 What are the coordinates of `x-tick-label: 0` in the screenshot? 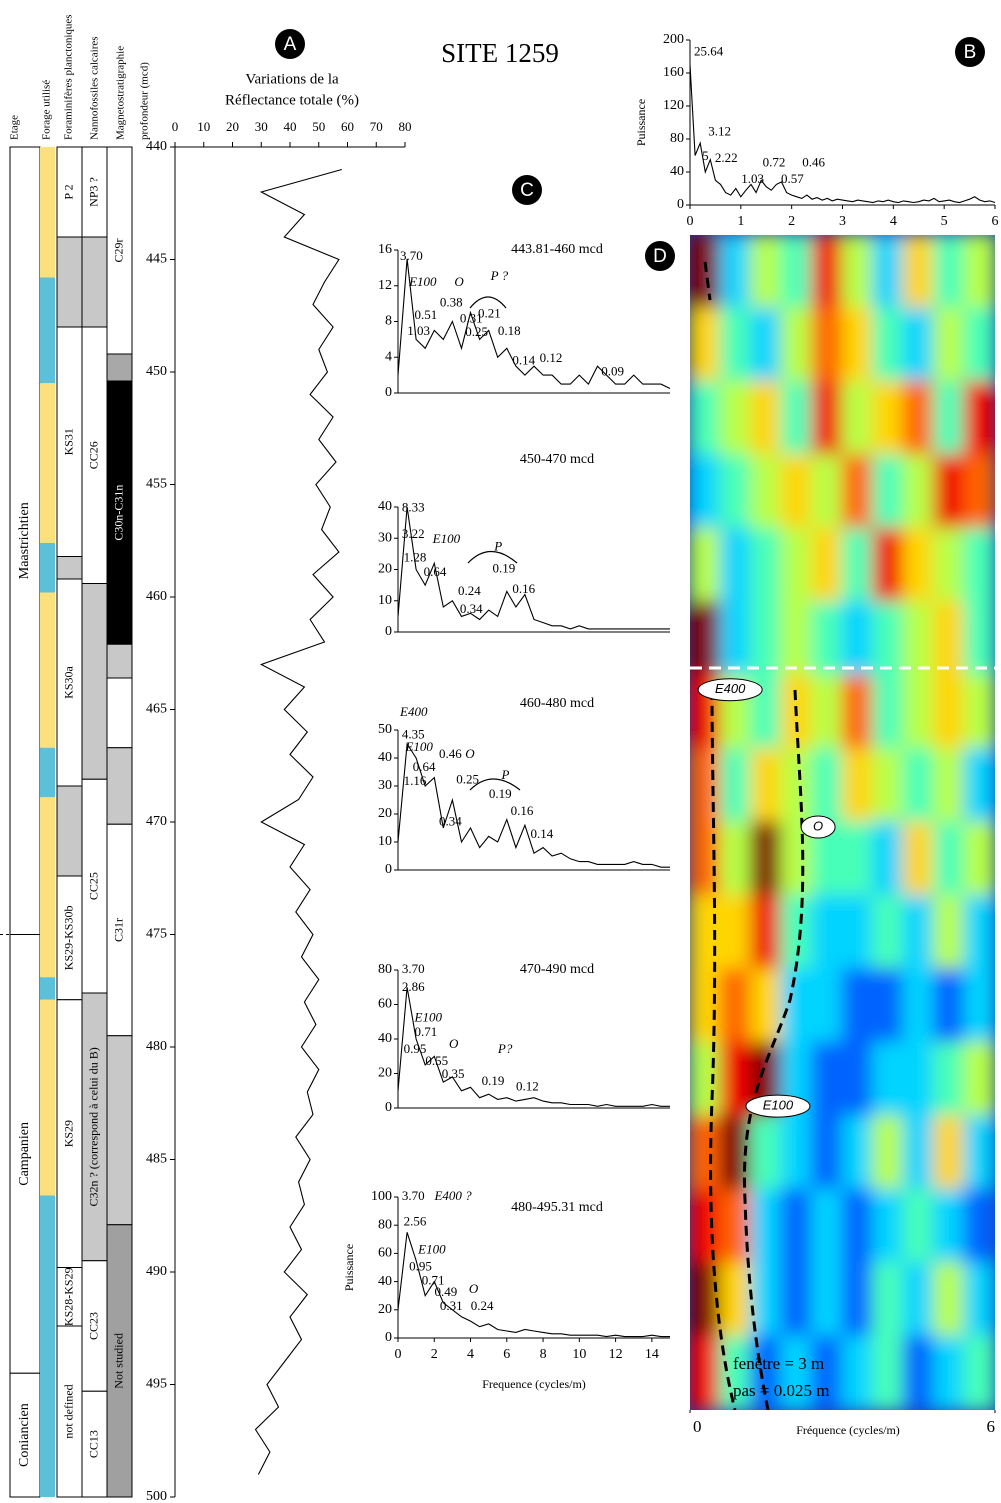 It's located at (697, 1426).